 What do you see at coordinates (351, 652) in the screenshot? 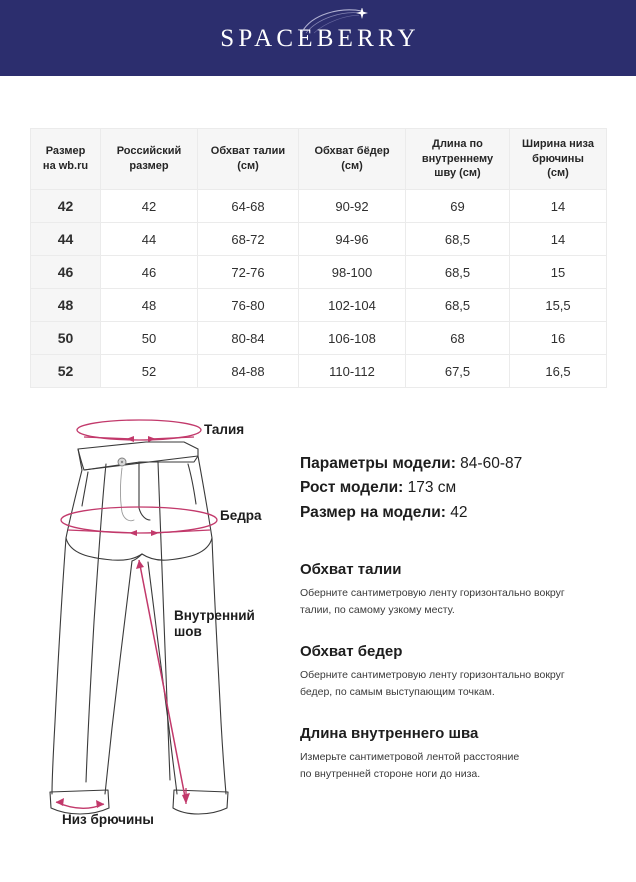
I see `guide-title: Обхват бедер` at bounding box center [351, 652].